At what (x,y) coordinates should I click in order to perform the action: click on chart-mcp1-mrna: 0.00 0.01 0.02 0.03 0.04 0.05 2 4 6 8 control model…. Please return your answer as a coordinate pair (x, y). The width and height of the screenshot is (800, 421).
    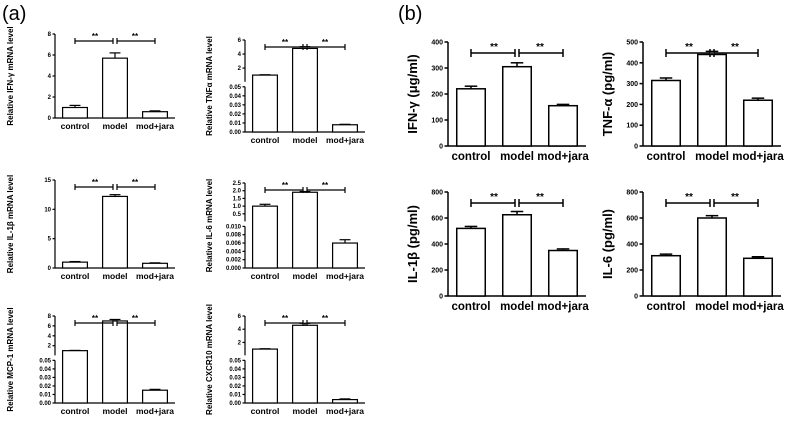
    Looking at the image, I should click on (90, 361).